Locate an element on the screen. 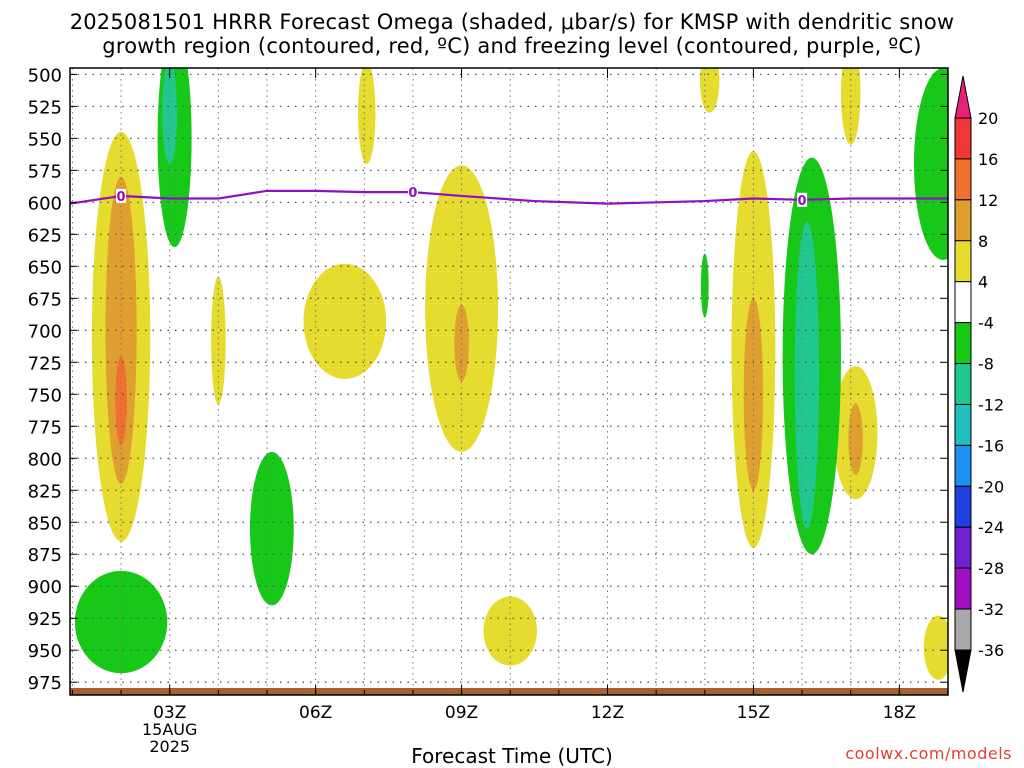 The image size is (1024, 768). colorbar-label-12: -32 is located at coordinates (991, 609).